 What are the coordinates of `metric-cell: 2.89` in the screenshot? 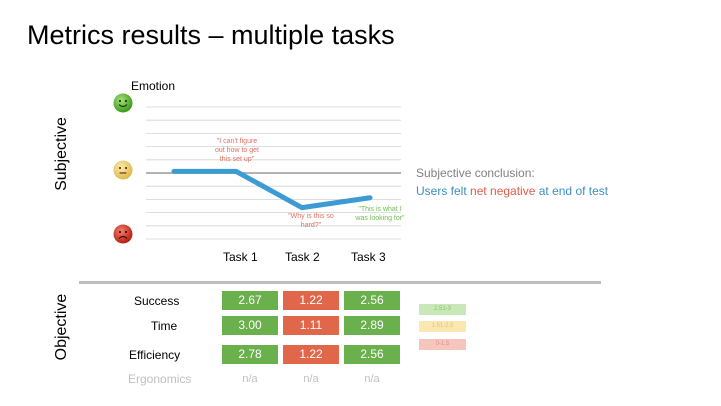 It's located at (372, 325).